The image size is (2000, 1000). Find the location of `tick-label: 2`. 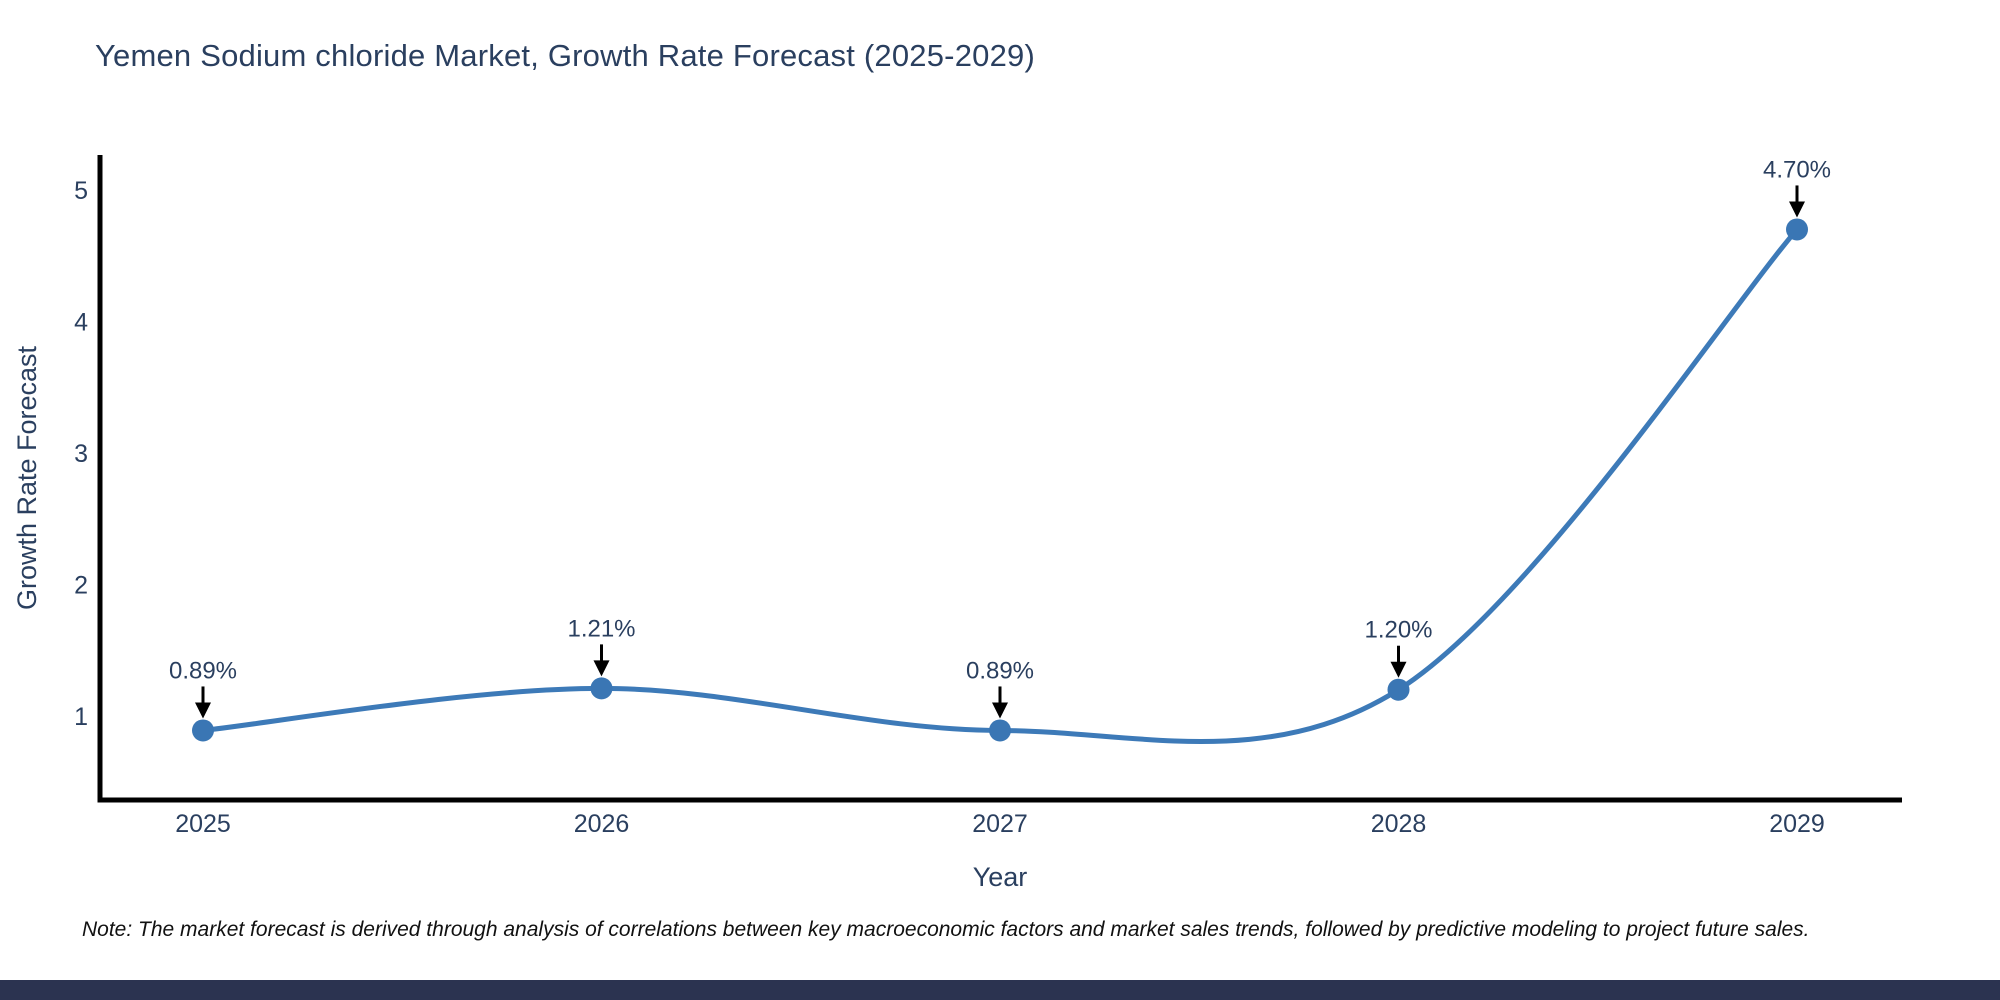

tick-label: 2 is located at coordinates (81, 586).